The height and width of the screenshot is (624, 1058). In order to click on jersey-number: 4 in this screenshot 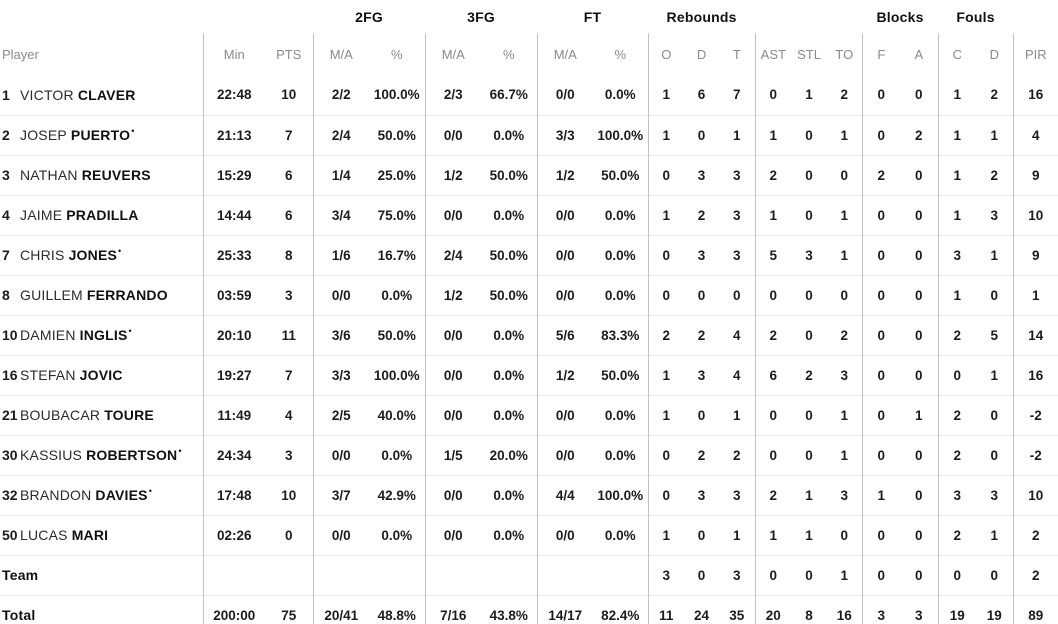, I will do `click(6, 215)`.